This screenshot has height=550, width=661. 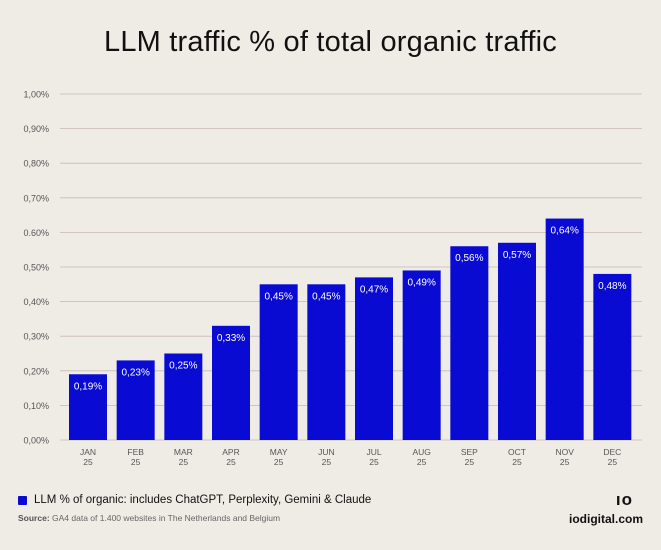 I want to click on x-tick-label: MAR, so click(x=183, y=452).